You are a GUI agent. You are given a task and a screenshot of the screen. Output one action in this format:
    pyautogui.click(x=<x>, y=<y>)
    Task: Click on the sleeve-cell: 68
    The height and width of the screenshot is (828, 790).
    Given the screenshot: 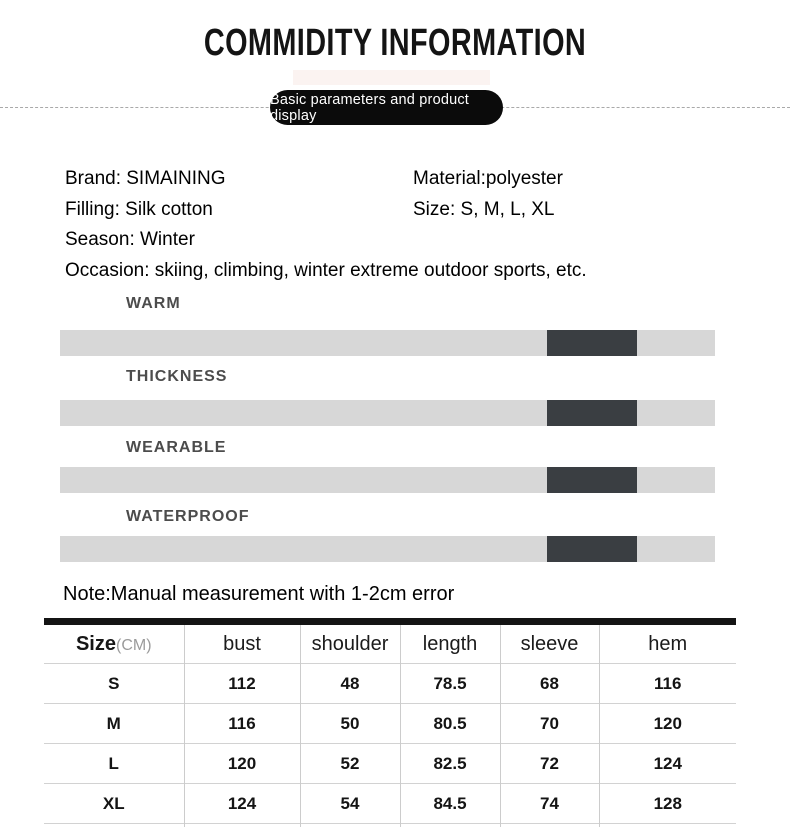 What is the action you would take?
    pyautogui.click(x=549, y=683)
    